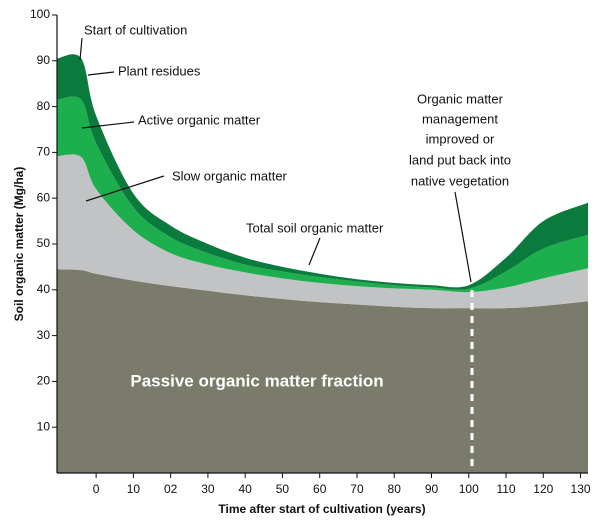 The image size is (600, 520). Describe the element at coordinates (460, 180) in the screenshot. I see `annotation-line: native vegetation` at that location.